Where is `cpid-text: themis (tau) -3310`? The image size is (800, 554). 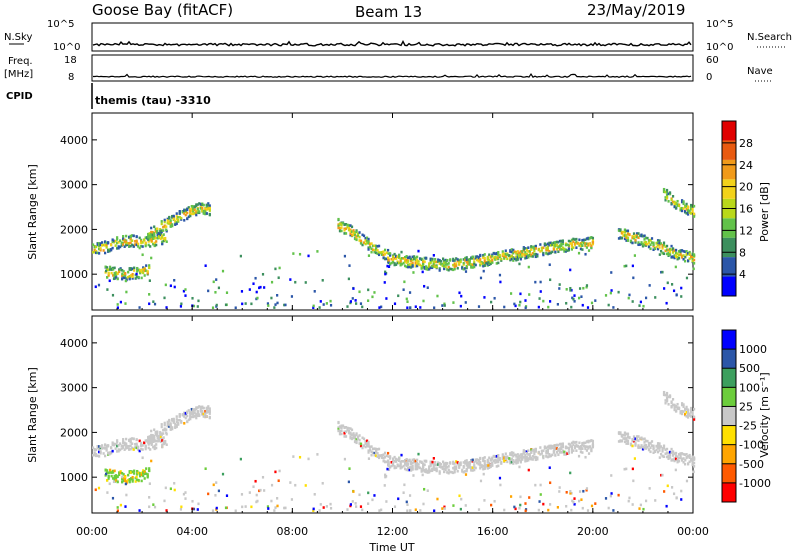
cpid-text: themis (tau) -3310 is located at coordinates (153, 100).